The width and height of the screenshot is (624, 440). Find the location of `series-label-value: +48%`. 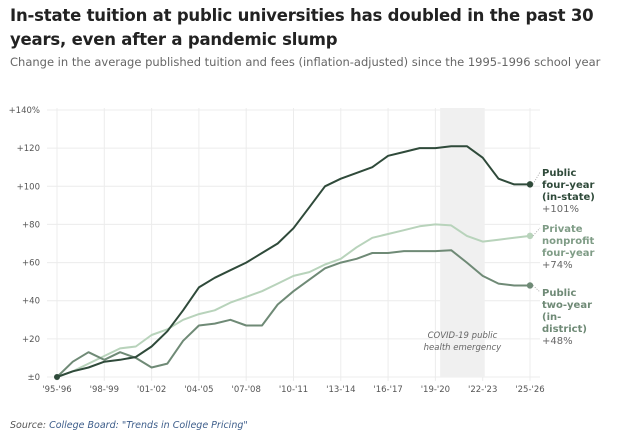

series-label-value: +48% is located at coordinates (557, 341).